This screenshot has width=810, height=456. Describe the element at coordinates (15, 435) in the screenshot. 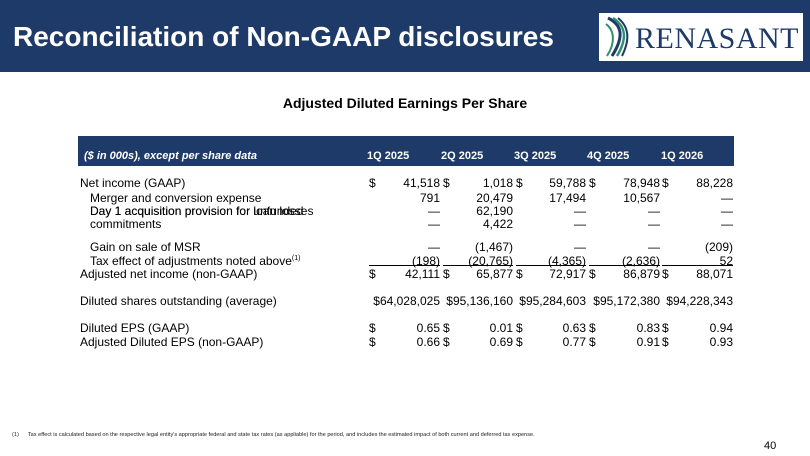

I see `footnote-marker: (1)` at that location.